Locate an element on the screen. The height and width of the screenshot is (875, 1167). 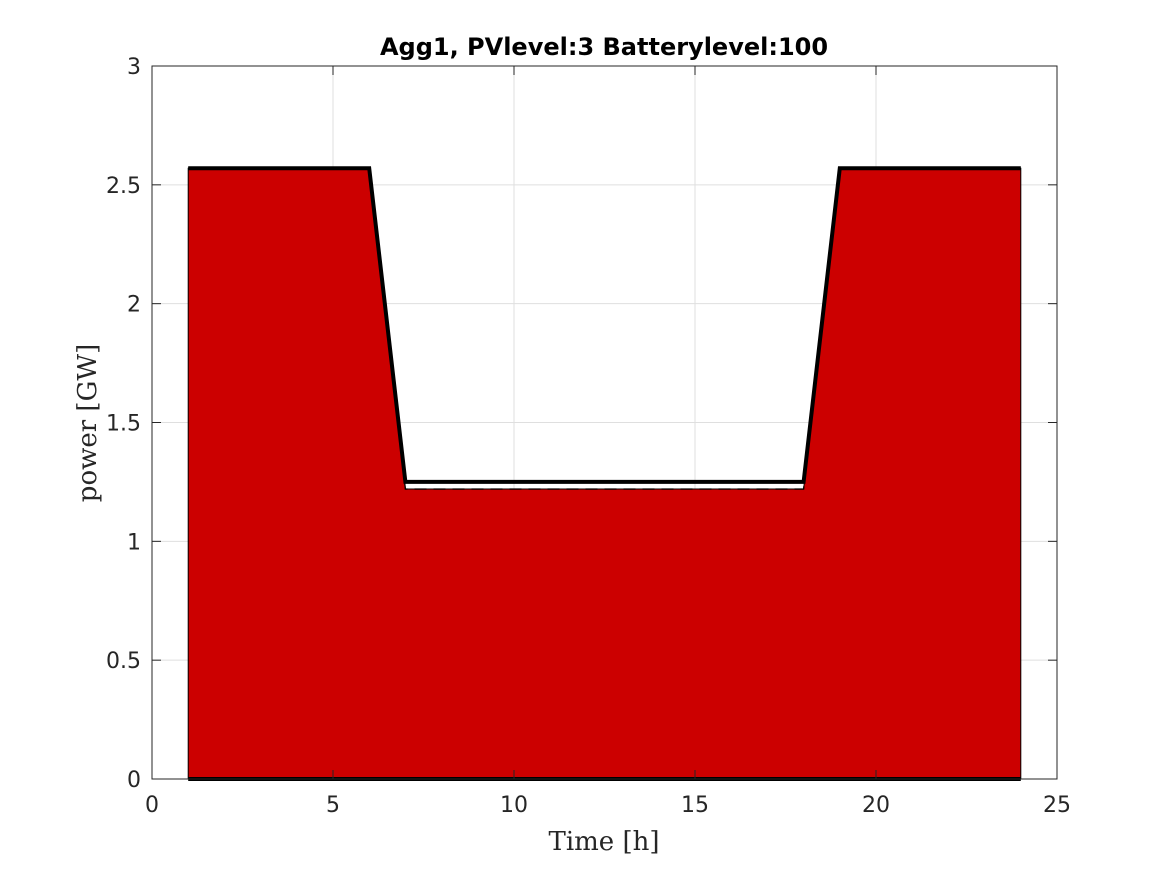
x-tick-label: 10 is located at coordinates (514, 805).